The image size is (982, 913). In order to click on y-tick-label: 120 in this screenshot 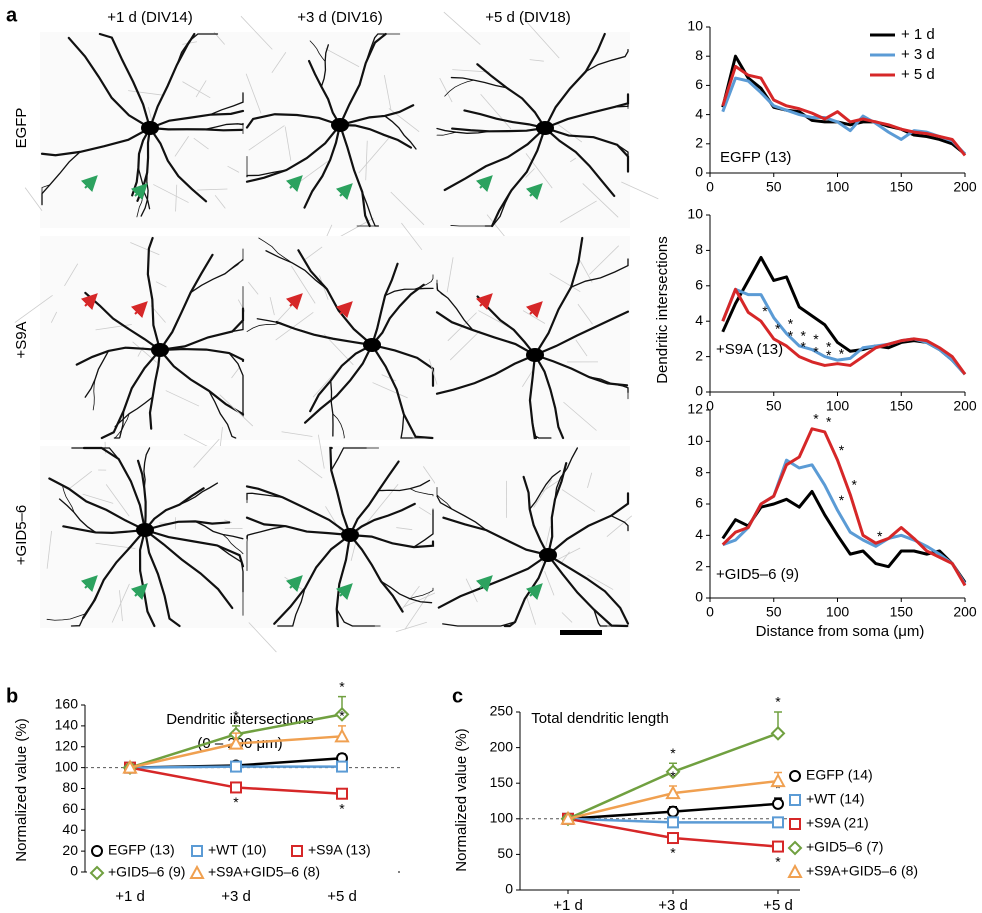, I will do `click(67, 745)`.